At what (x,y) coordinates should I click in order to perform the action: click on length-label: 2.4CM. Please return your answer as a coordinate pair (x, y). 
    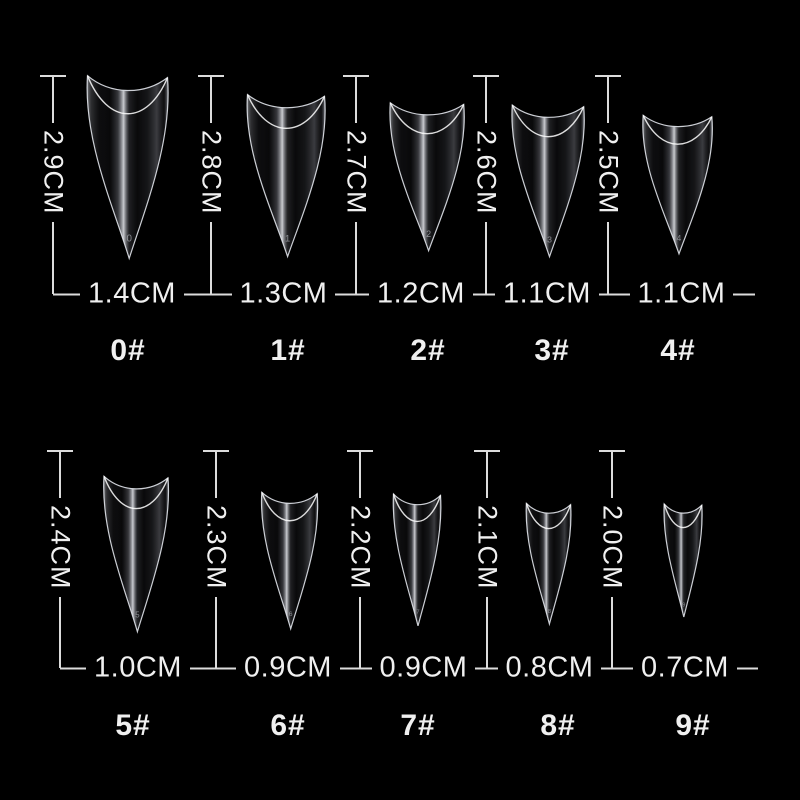
    Looking at the image, I should click on (60, 547).